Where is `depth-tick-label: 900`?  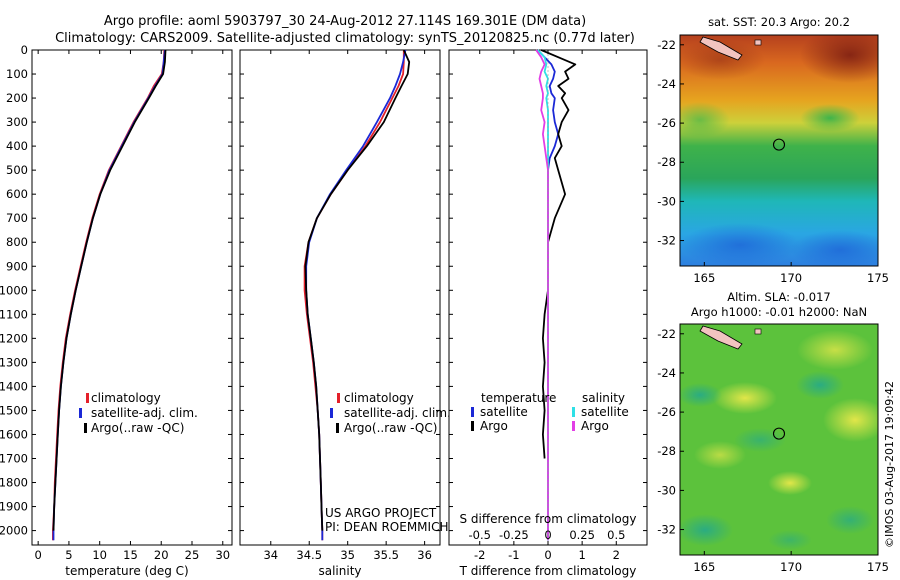
depth-tick-label: 900 is located at coordinates (17, 266).